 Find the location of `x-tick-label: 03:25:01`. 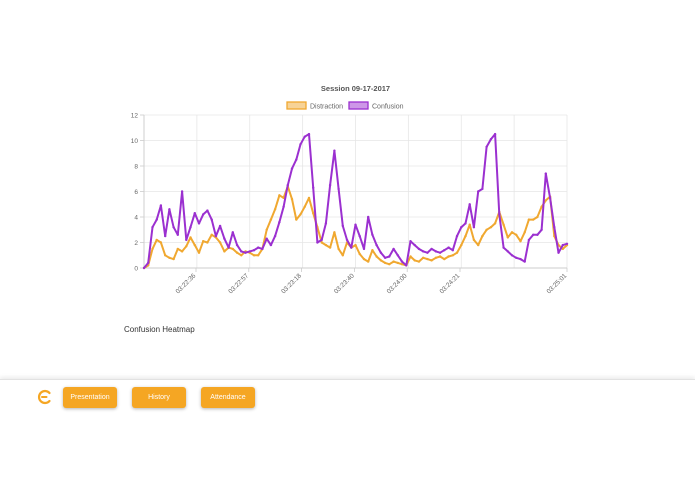

x-tick-label: 03:25:01 is located at coordinates (557, 283).